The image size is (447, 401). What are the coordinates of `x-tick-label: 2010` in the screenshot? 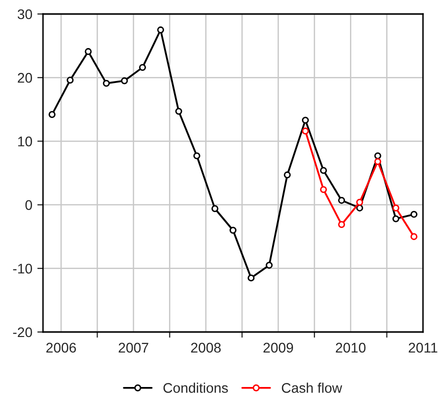 It's located at (351, 347).